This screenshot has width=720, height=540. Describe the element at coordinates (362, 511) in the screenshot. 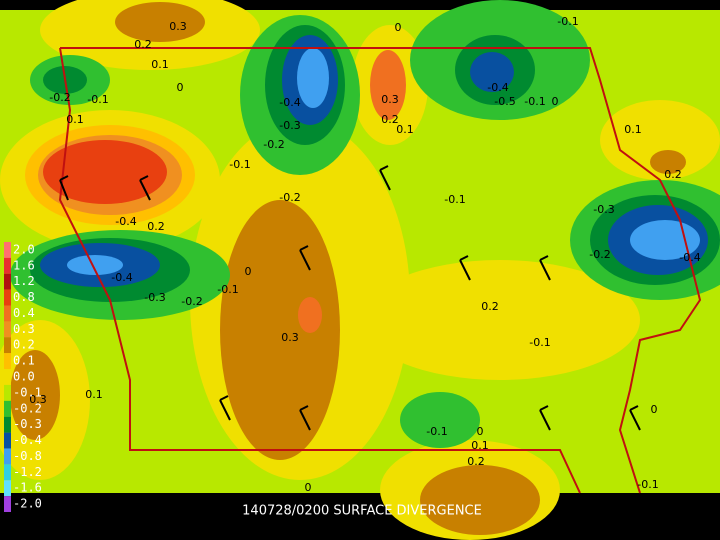

I see `caption: 140728/0200 SURFACE DIVERGENCE` at that location.